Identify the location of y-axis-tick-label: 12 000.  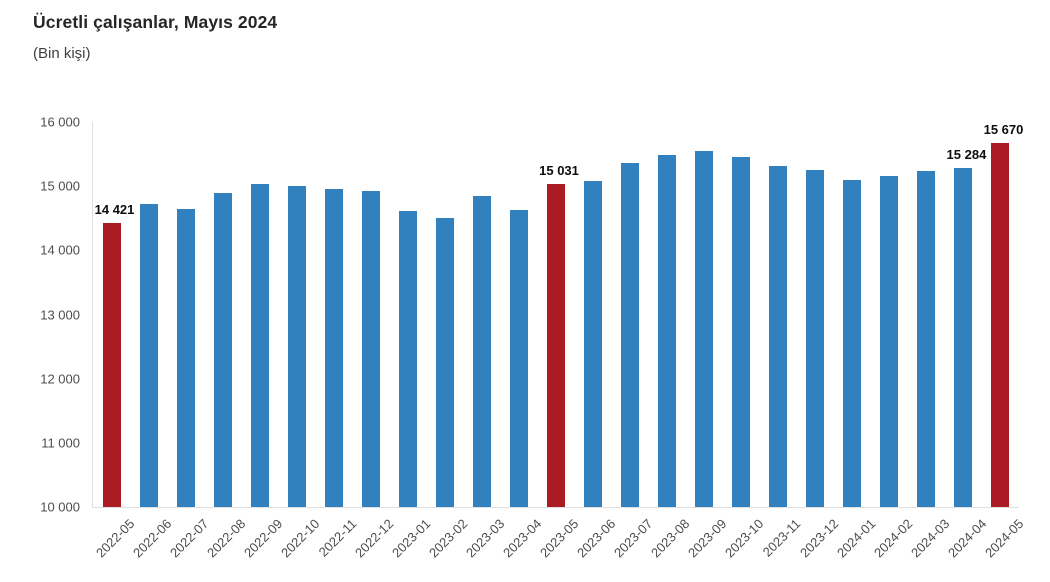
(60, 379).